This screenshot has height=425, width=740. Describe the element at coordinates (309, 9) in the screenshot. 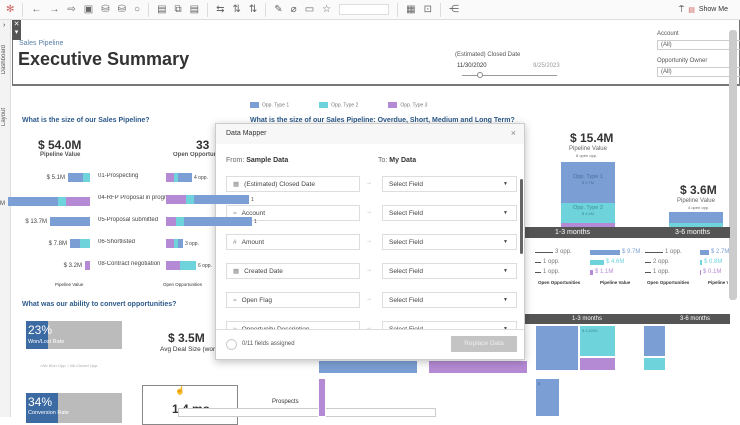

I see `label-icon: ▭` at that location.